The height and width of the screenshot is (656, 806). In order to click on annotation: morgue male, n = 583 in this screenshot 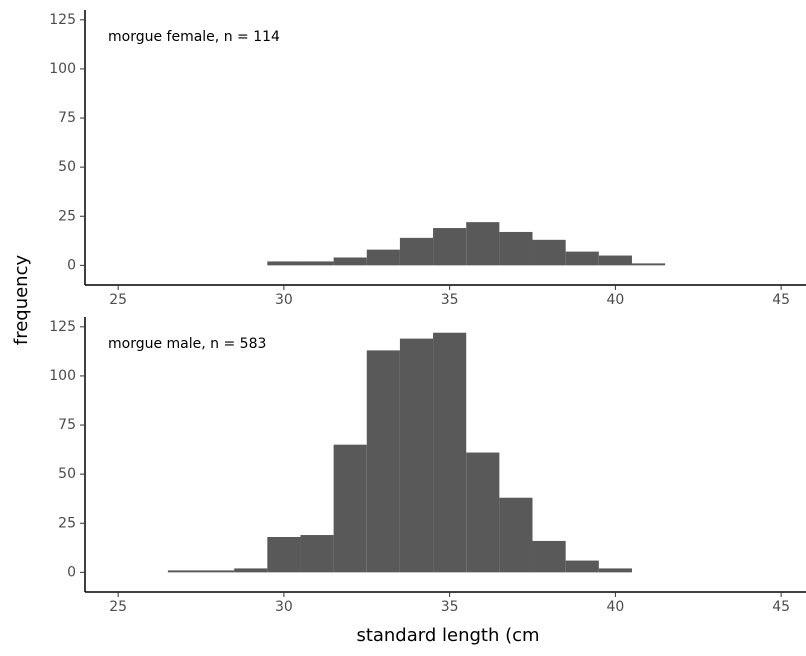, I will do `click(187, 344)`.